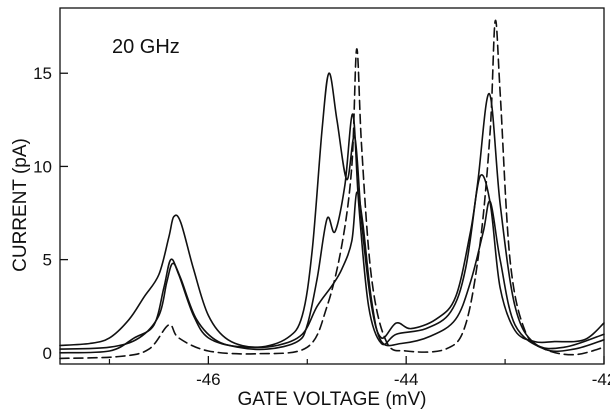 This screenshot has width=610, height=412. I want to click on y-axis-label: CURRENT (pA), so click(20, 205).